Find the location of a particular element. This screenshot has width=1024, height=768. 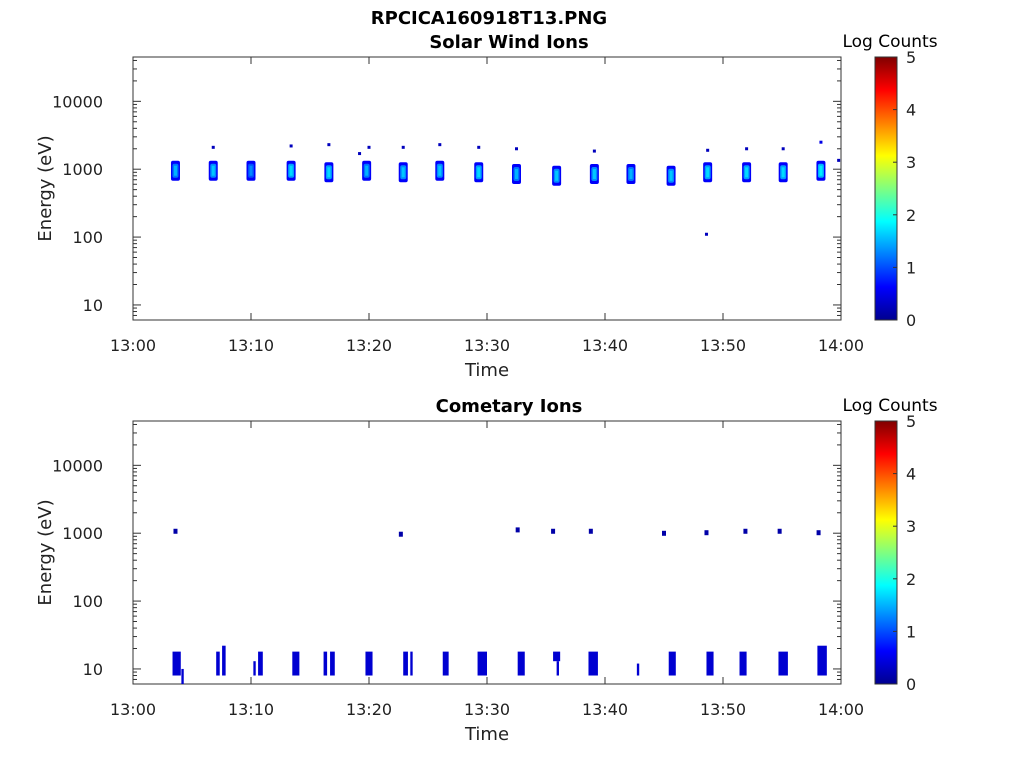

colorbar-tick-label: 3 is located at coordinates (911, 526).